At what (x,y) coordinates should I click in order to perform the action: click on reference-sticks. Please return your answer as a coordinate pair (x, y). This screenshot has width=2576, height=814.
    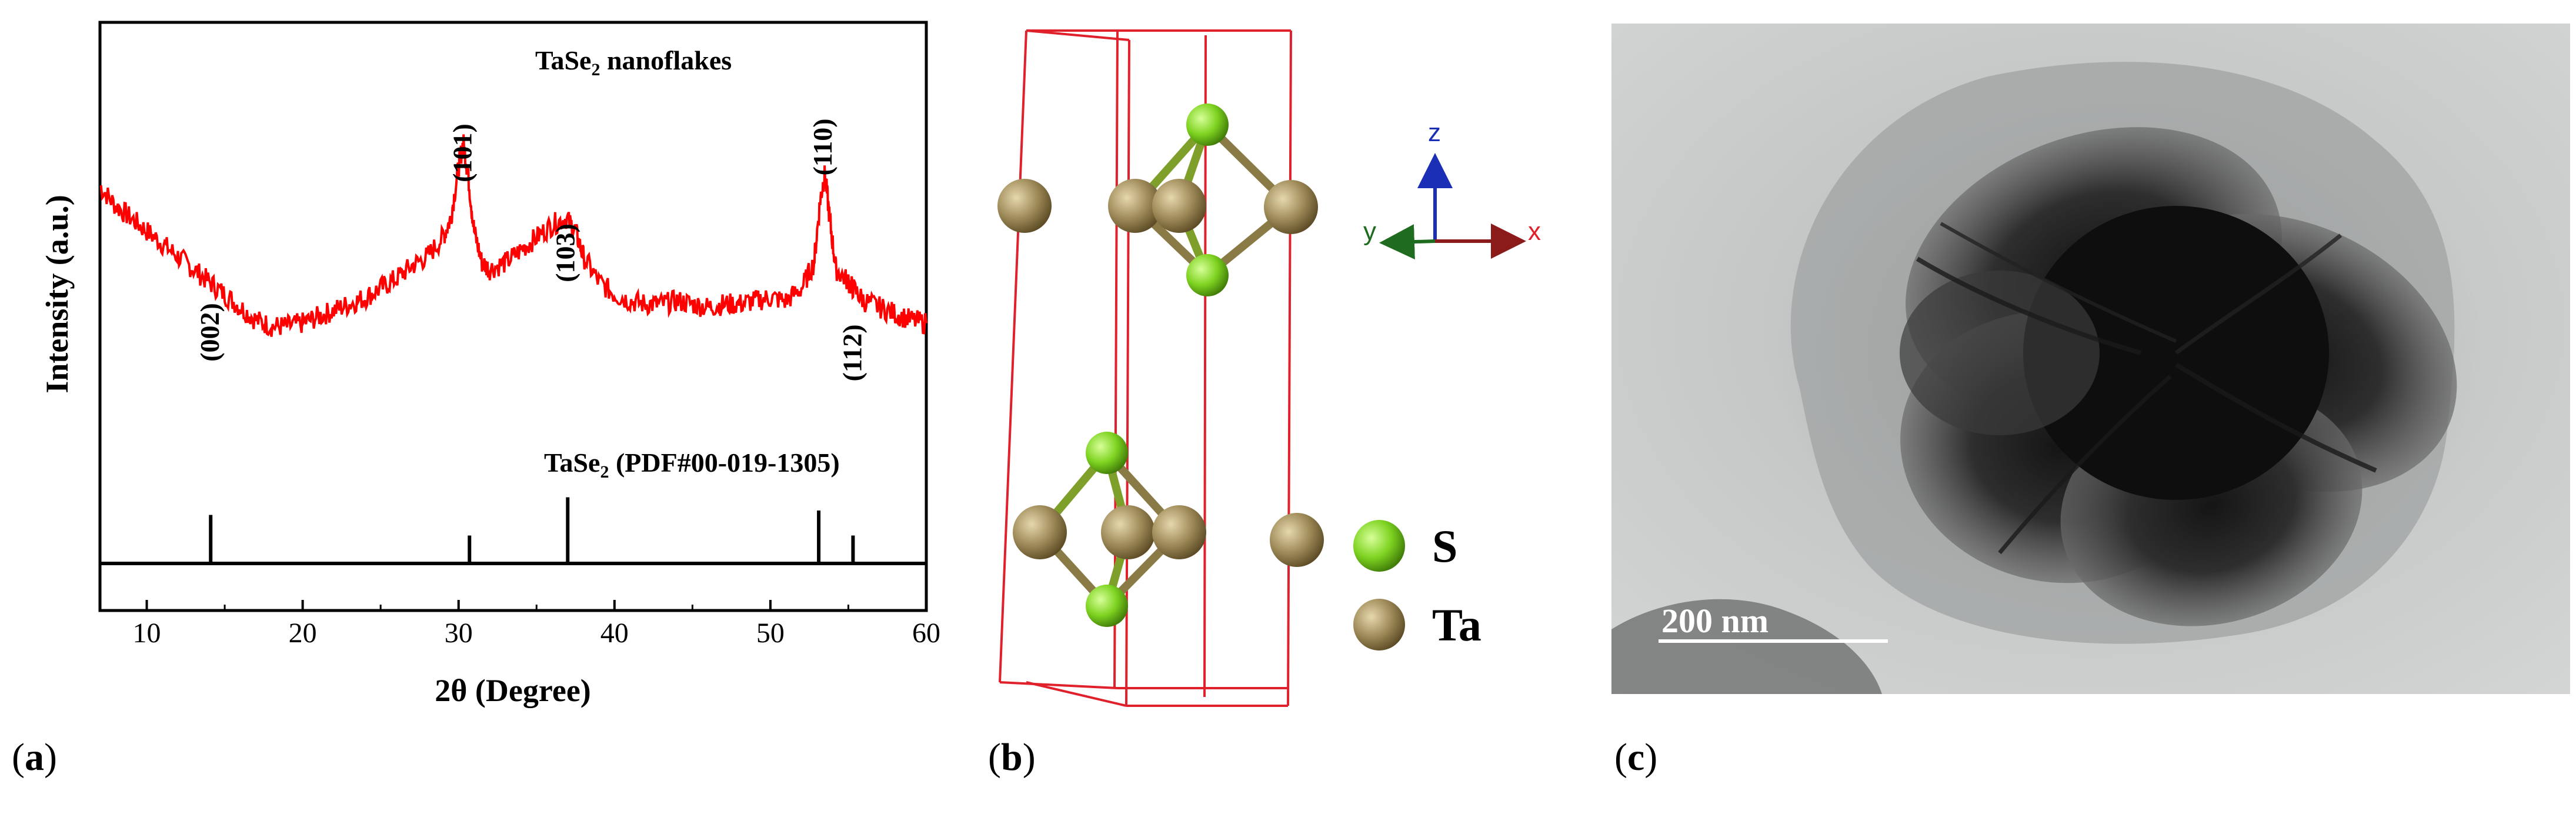
    Looking at the image, I should click on (532, 530).